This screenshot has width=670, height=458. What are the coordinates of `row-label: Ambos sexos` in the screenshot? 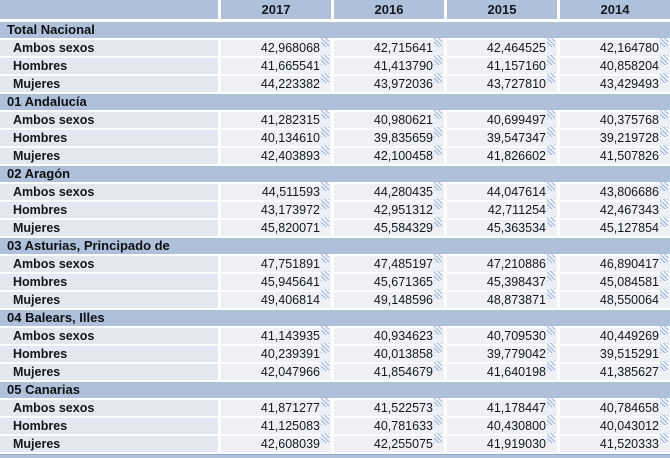 It's located at (109, 336).